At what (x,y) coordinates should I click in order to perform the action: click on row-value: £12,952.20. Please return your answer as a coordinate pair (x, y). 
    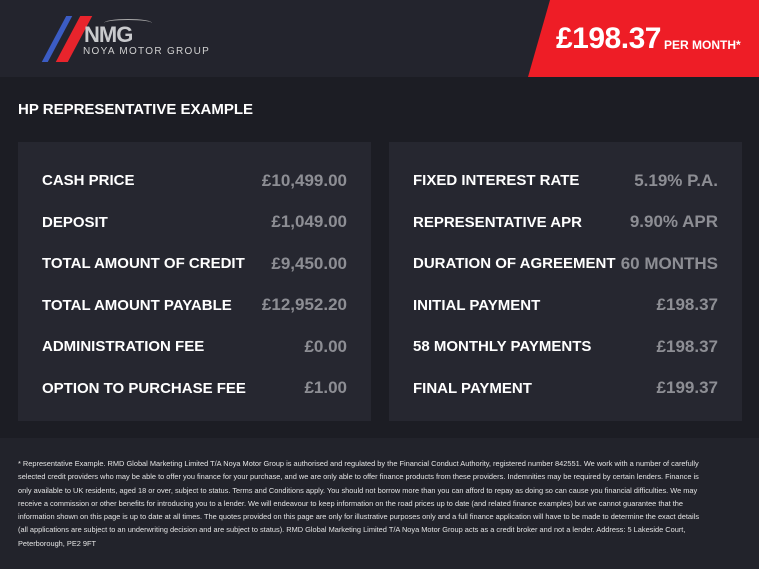
    Looking at the image, I should click on (304, 305).